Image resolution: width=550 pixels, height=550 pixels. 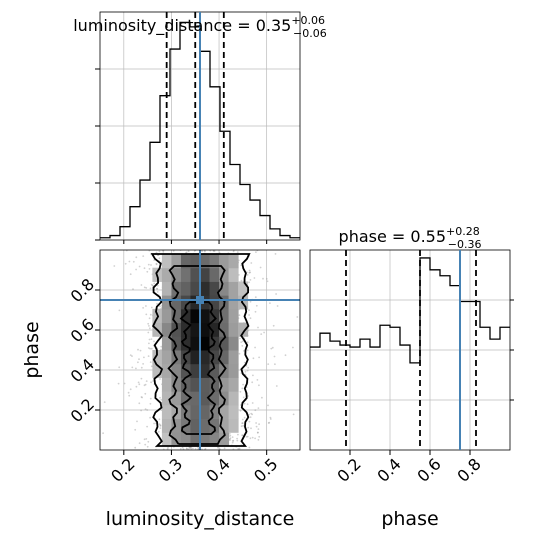 What do you see at coordinates (200, 27) in the screenshot?
I see `luminosity-distance-title: luminosity_distance = 0.35+0.06 −0.06` at bounding box center [200, 27].